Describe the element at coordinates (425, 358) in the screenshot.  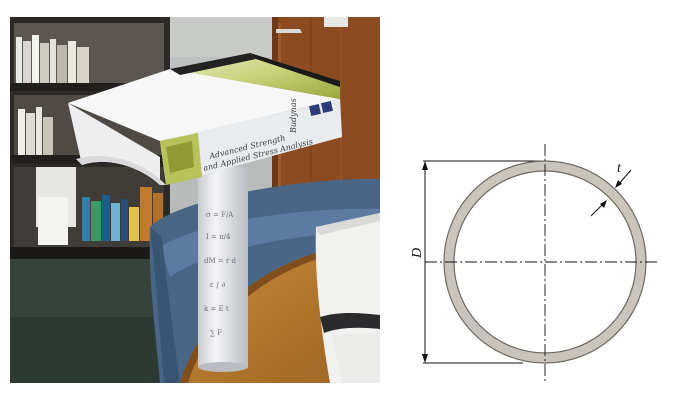
I see `dimension-arrow-bottom` at that location.